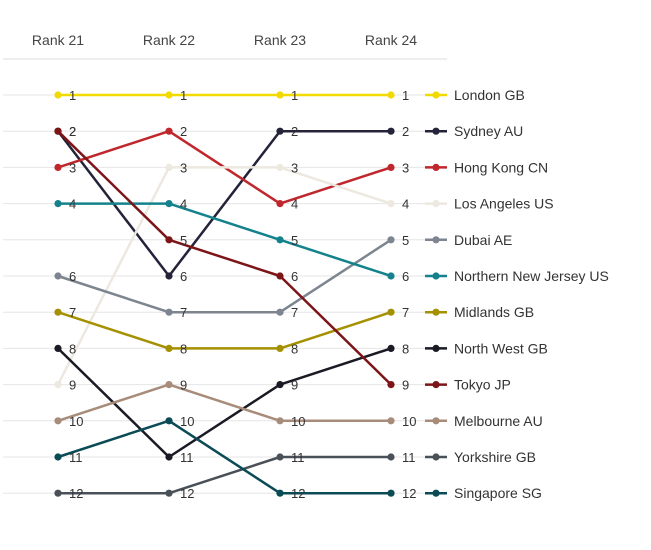  Describe the element at coordinates (495, 457) in the screenshot. I see `legend-label: Yorkshire GB` at that location.